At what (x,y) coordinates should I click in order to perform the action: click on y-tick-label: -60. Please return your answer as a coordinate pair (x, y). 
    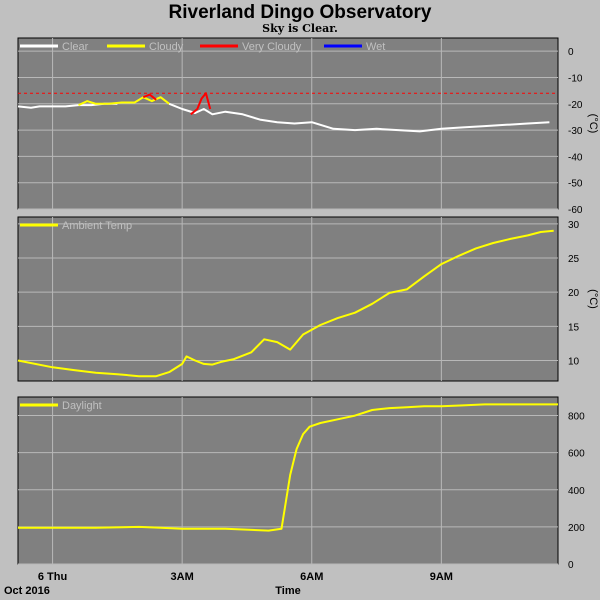
    Looking at the image, I should click on (575, 210).